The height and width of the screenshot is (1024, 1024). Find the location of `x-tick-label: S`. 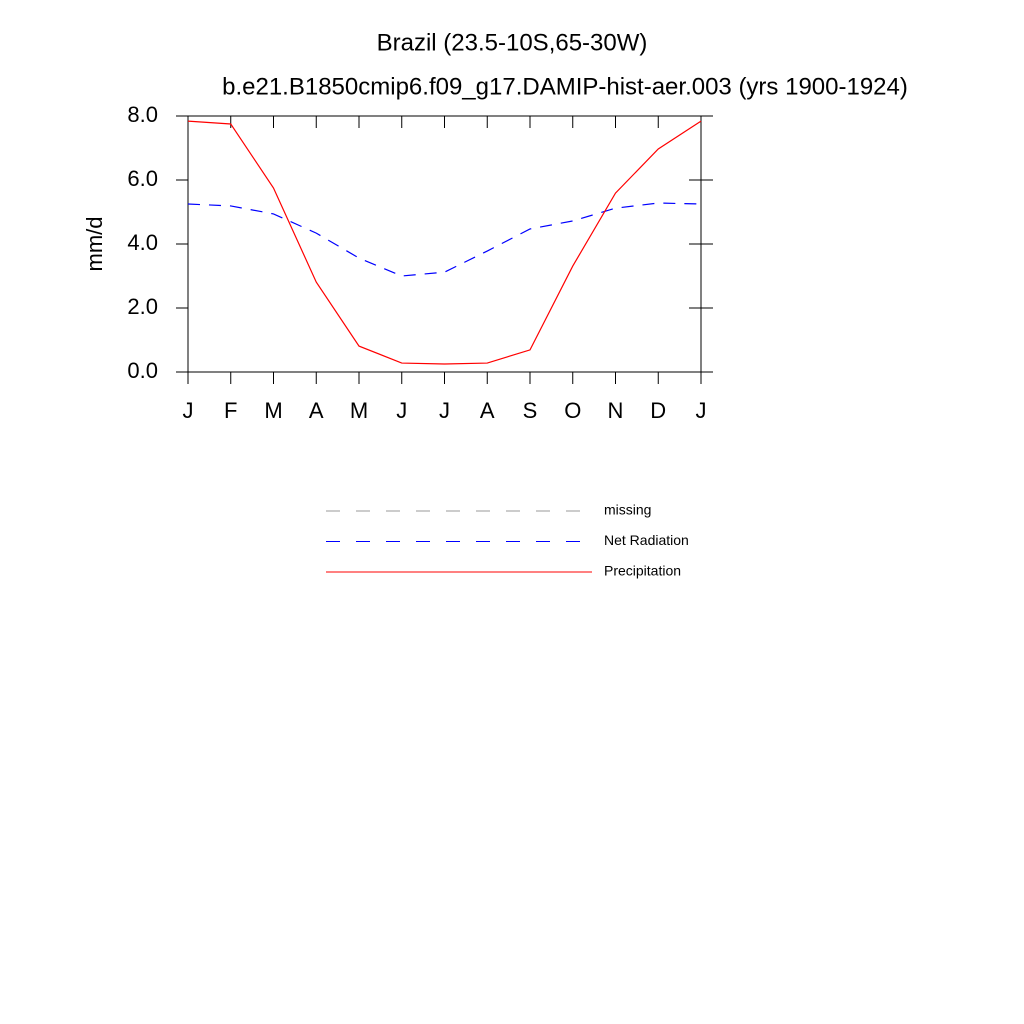

x-tick-label: S is located at coordinates (530, 410).